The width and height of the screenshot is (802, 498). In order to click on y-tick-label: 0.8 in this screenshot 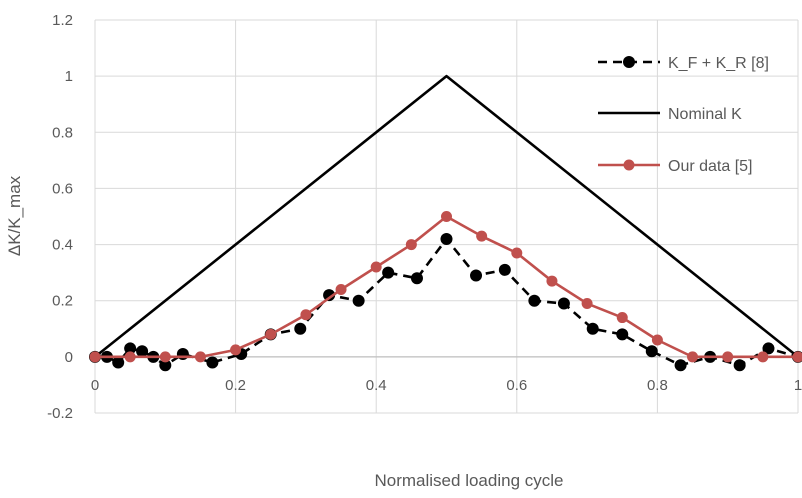, I will do `click(62, 132)`.